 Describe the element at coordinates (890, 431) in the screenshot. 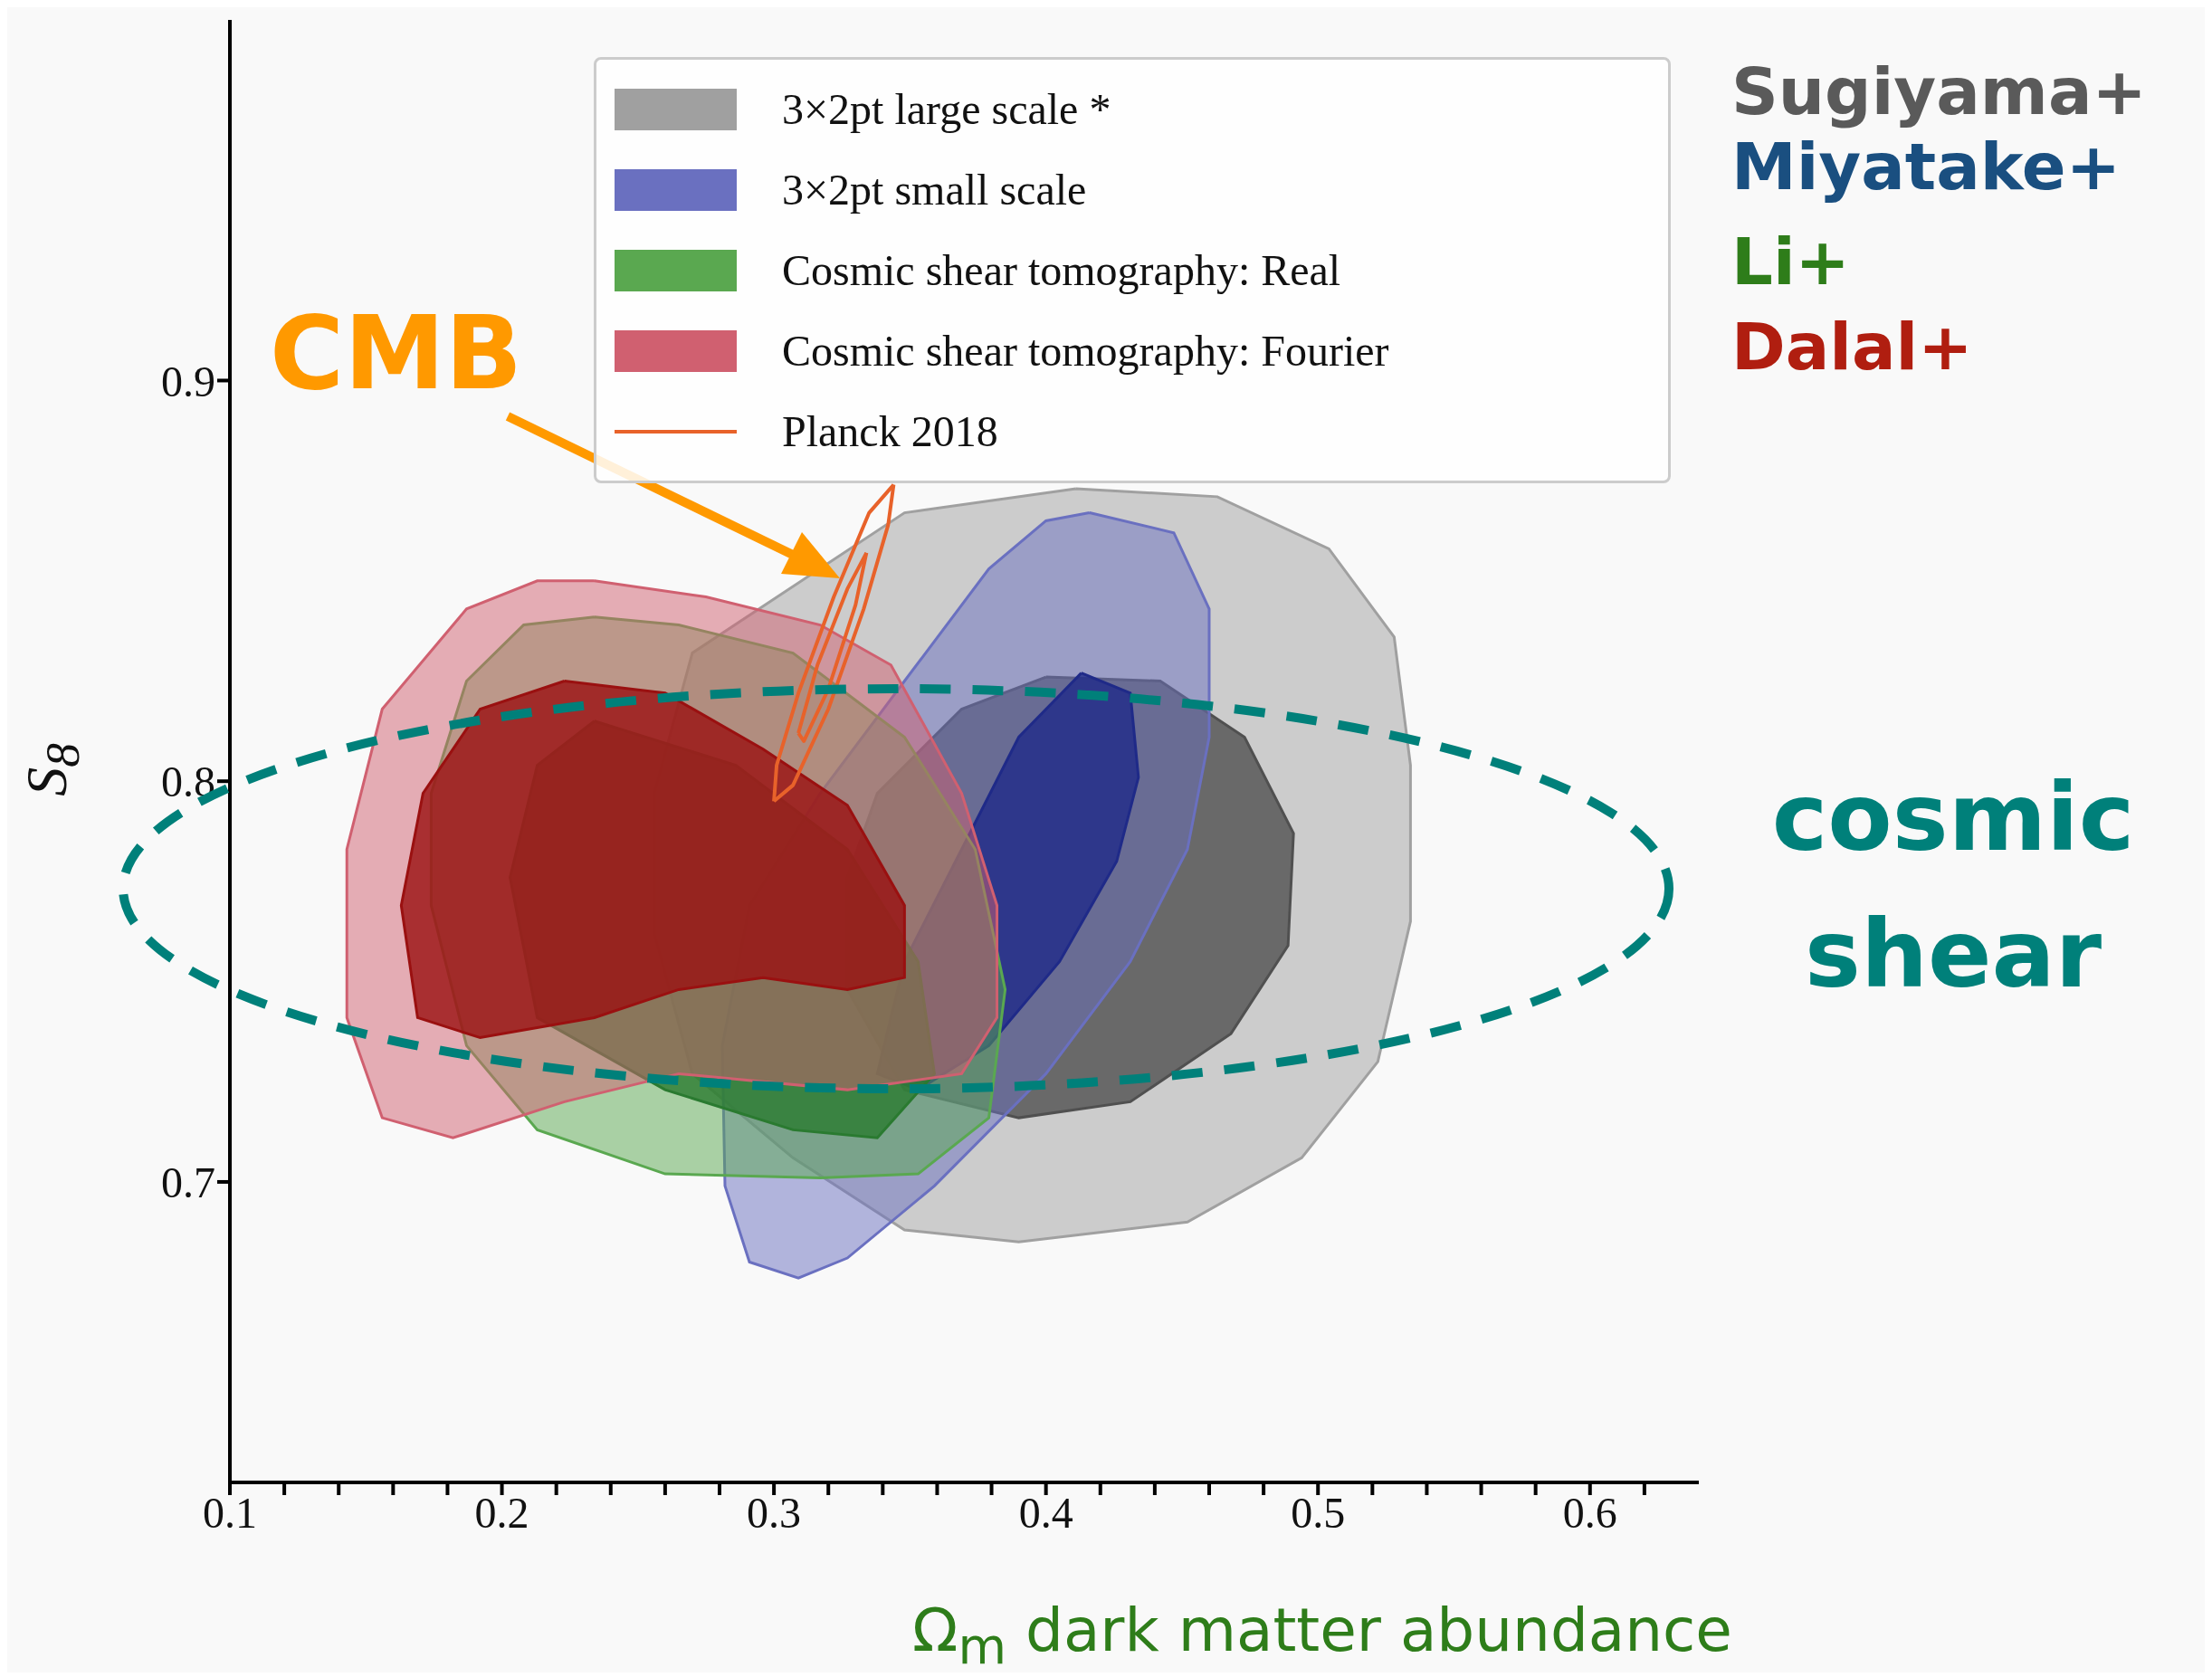

I see `legend-label: Planck 2018` at that location.